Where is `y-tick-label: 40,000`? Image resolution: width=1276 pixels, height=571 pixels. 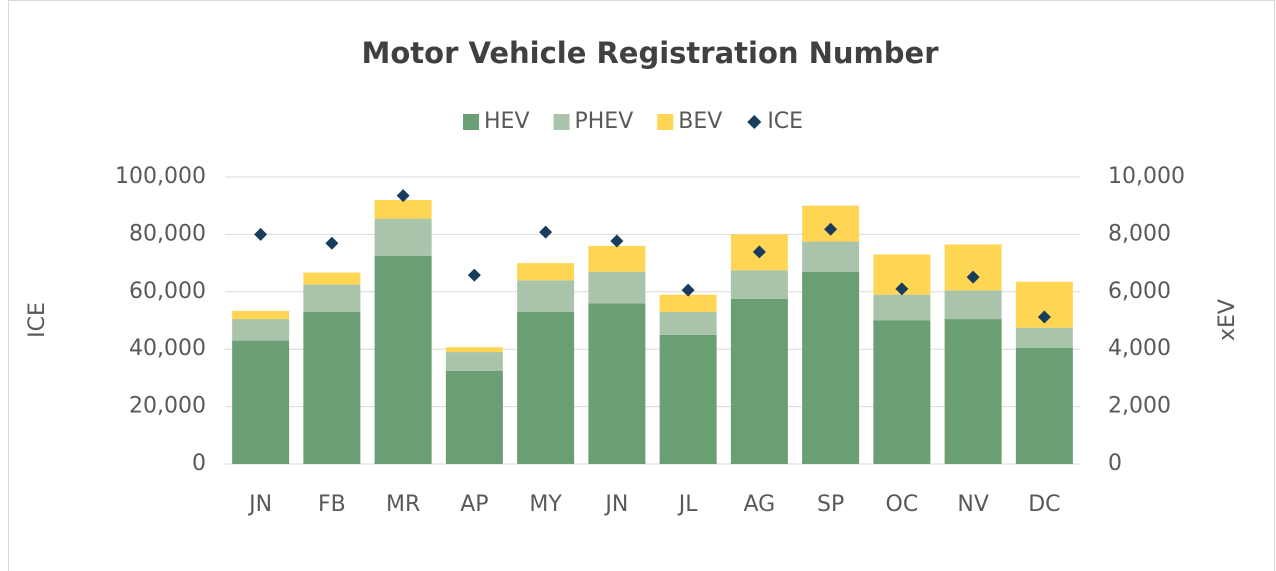 y-tick-label: 40,000 is located at coordinates (167, 348).